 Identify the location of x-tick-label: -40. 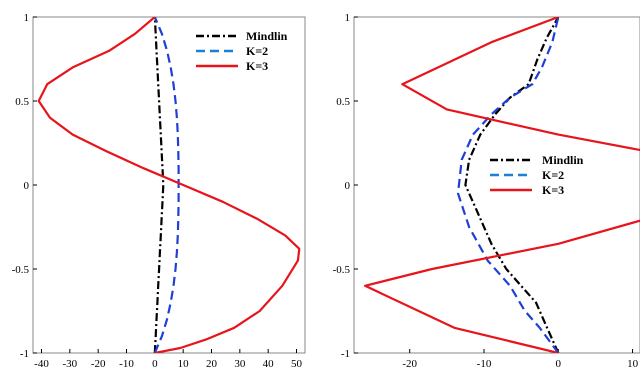
(41, 364).